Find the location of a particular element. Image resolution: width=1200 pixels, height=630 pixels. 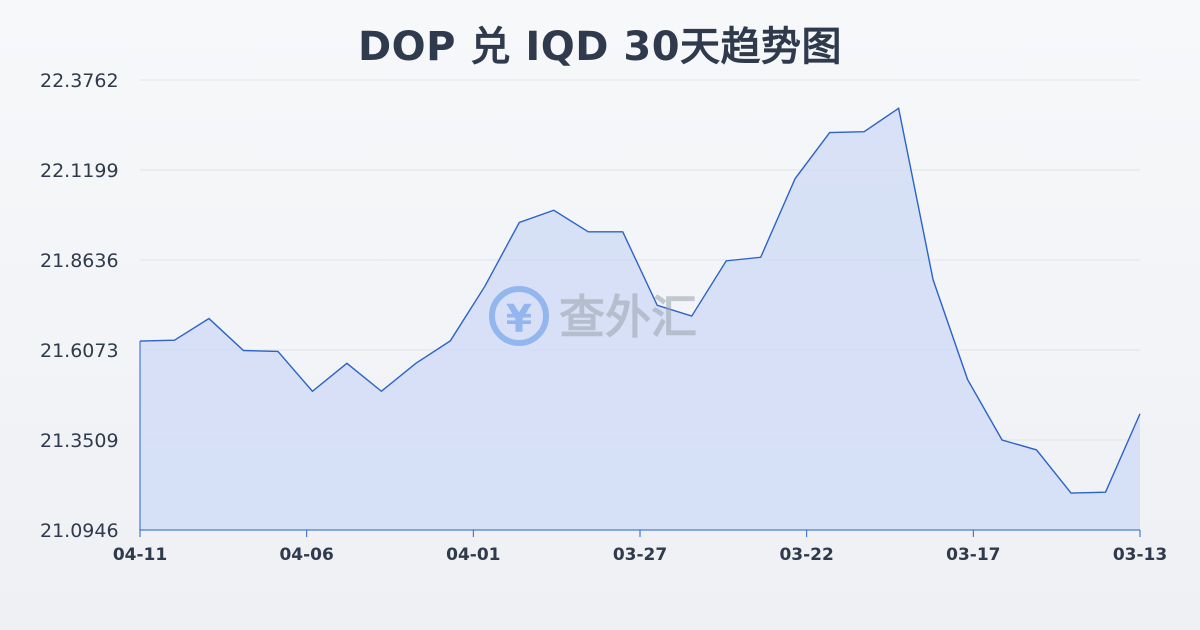

watermark-text: 查外汇 is located at coordinates (628, 317).